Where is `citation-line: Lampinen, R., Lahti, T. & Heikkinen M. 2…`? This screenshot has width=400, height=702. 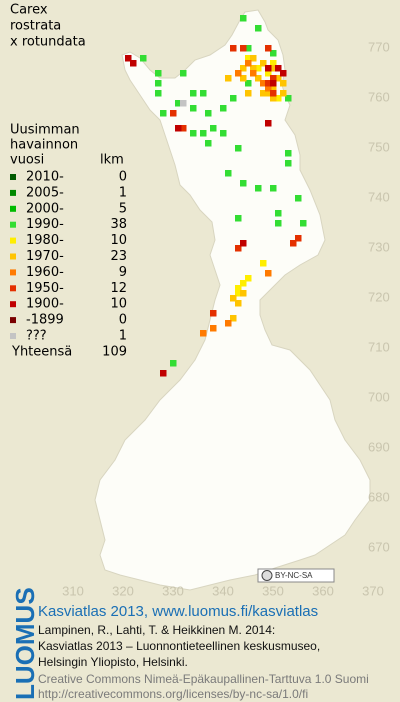 citation-line: Lampinen, R., Lahti, T. & Heikkinen M. 2… is located at coordinates (156, 630).